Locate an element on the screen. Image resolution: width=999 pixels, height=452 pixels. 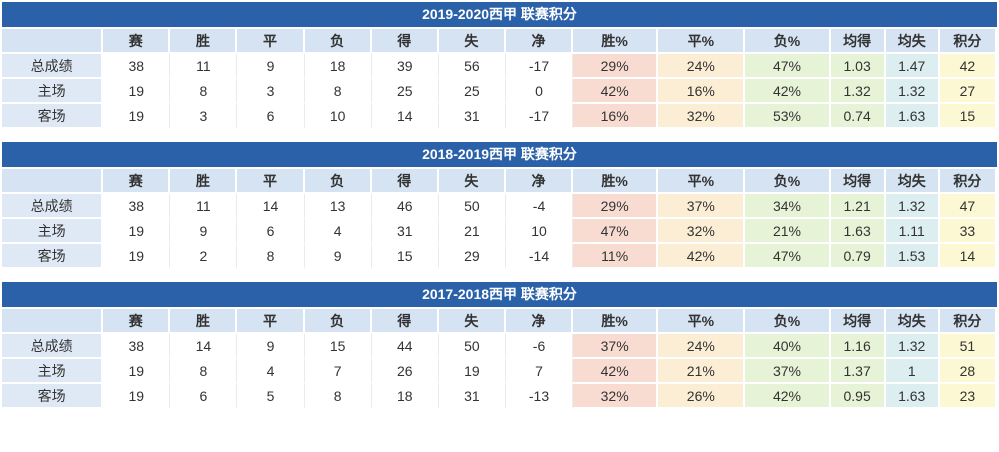
column-header: 赛 is located at coordinates (137, 181).